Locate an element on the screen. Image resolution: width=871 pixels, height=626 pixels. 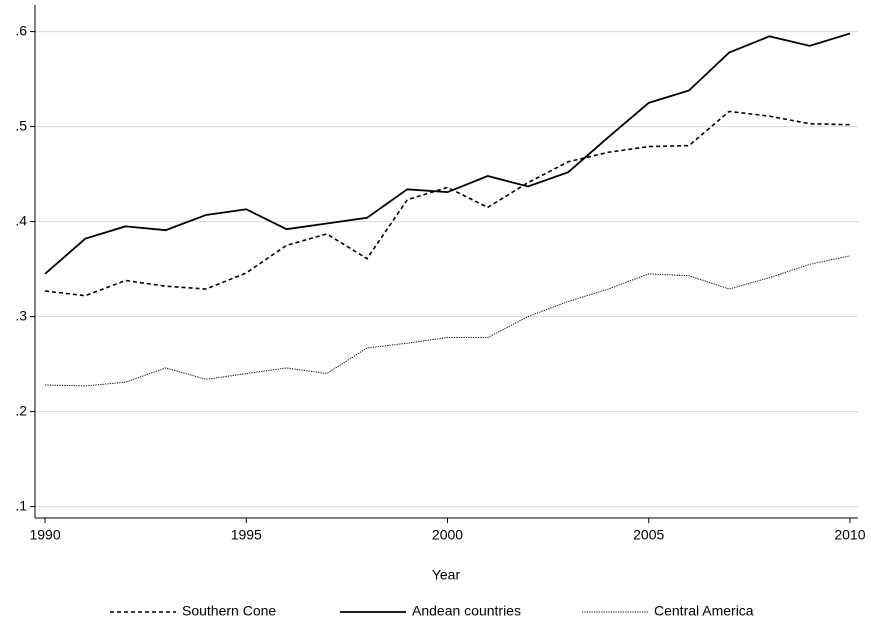
legend-label: Southern Cone is located at coordinates (229, 611).